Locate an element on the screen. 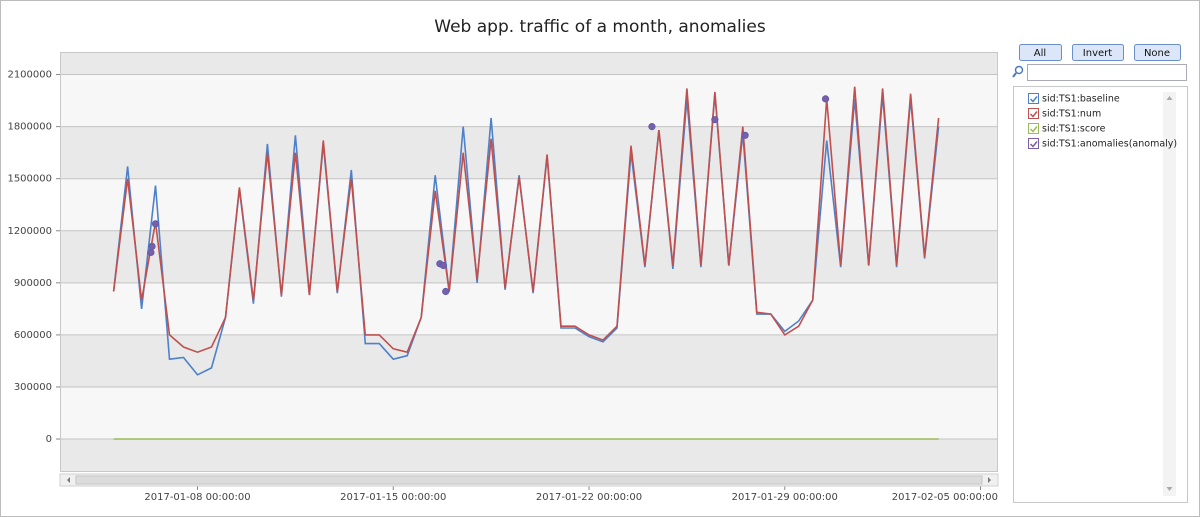  y-tick-label: 600000 is located at coordinates (33, 335).